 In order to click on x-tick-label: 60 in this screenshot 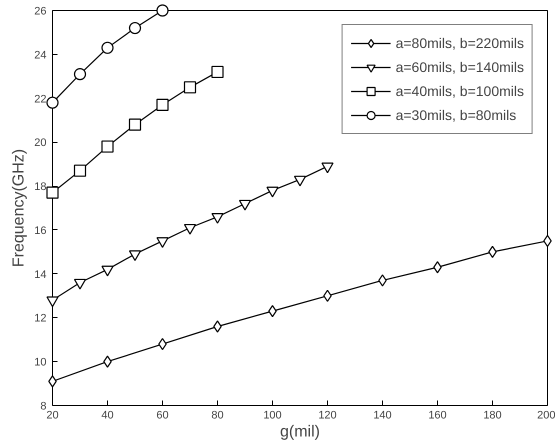, I will do `click(162, 416)`.